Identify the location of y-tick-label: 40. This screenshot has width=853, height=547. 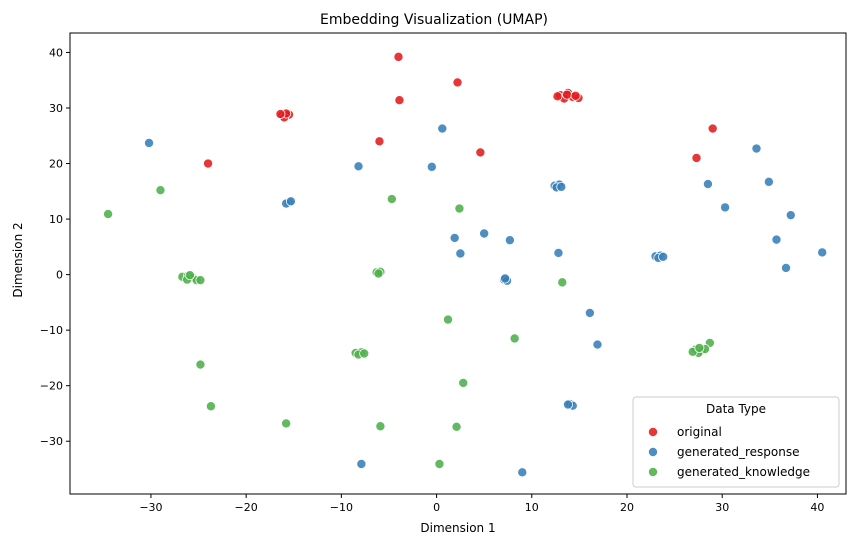
(56, 52).